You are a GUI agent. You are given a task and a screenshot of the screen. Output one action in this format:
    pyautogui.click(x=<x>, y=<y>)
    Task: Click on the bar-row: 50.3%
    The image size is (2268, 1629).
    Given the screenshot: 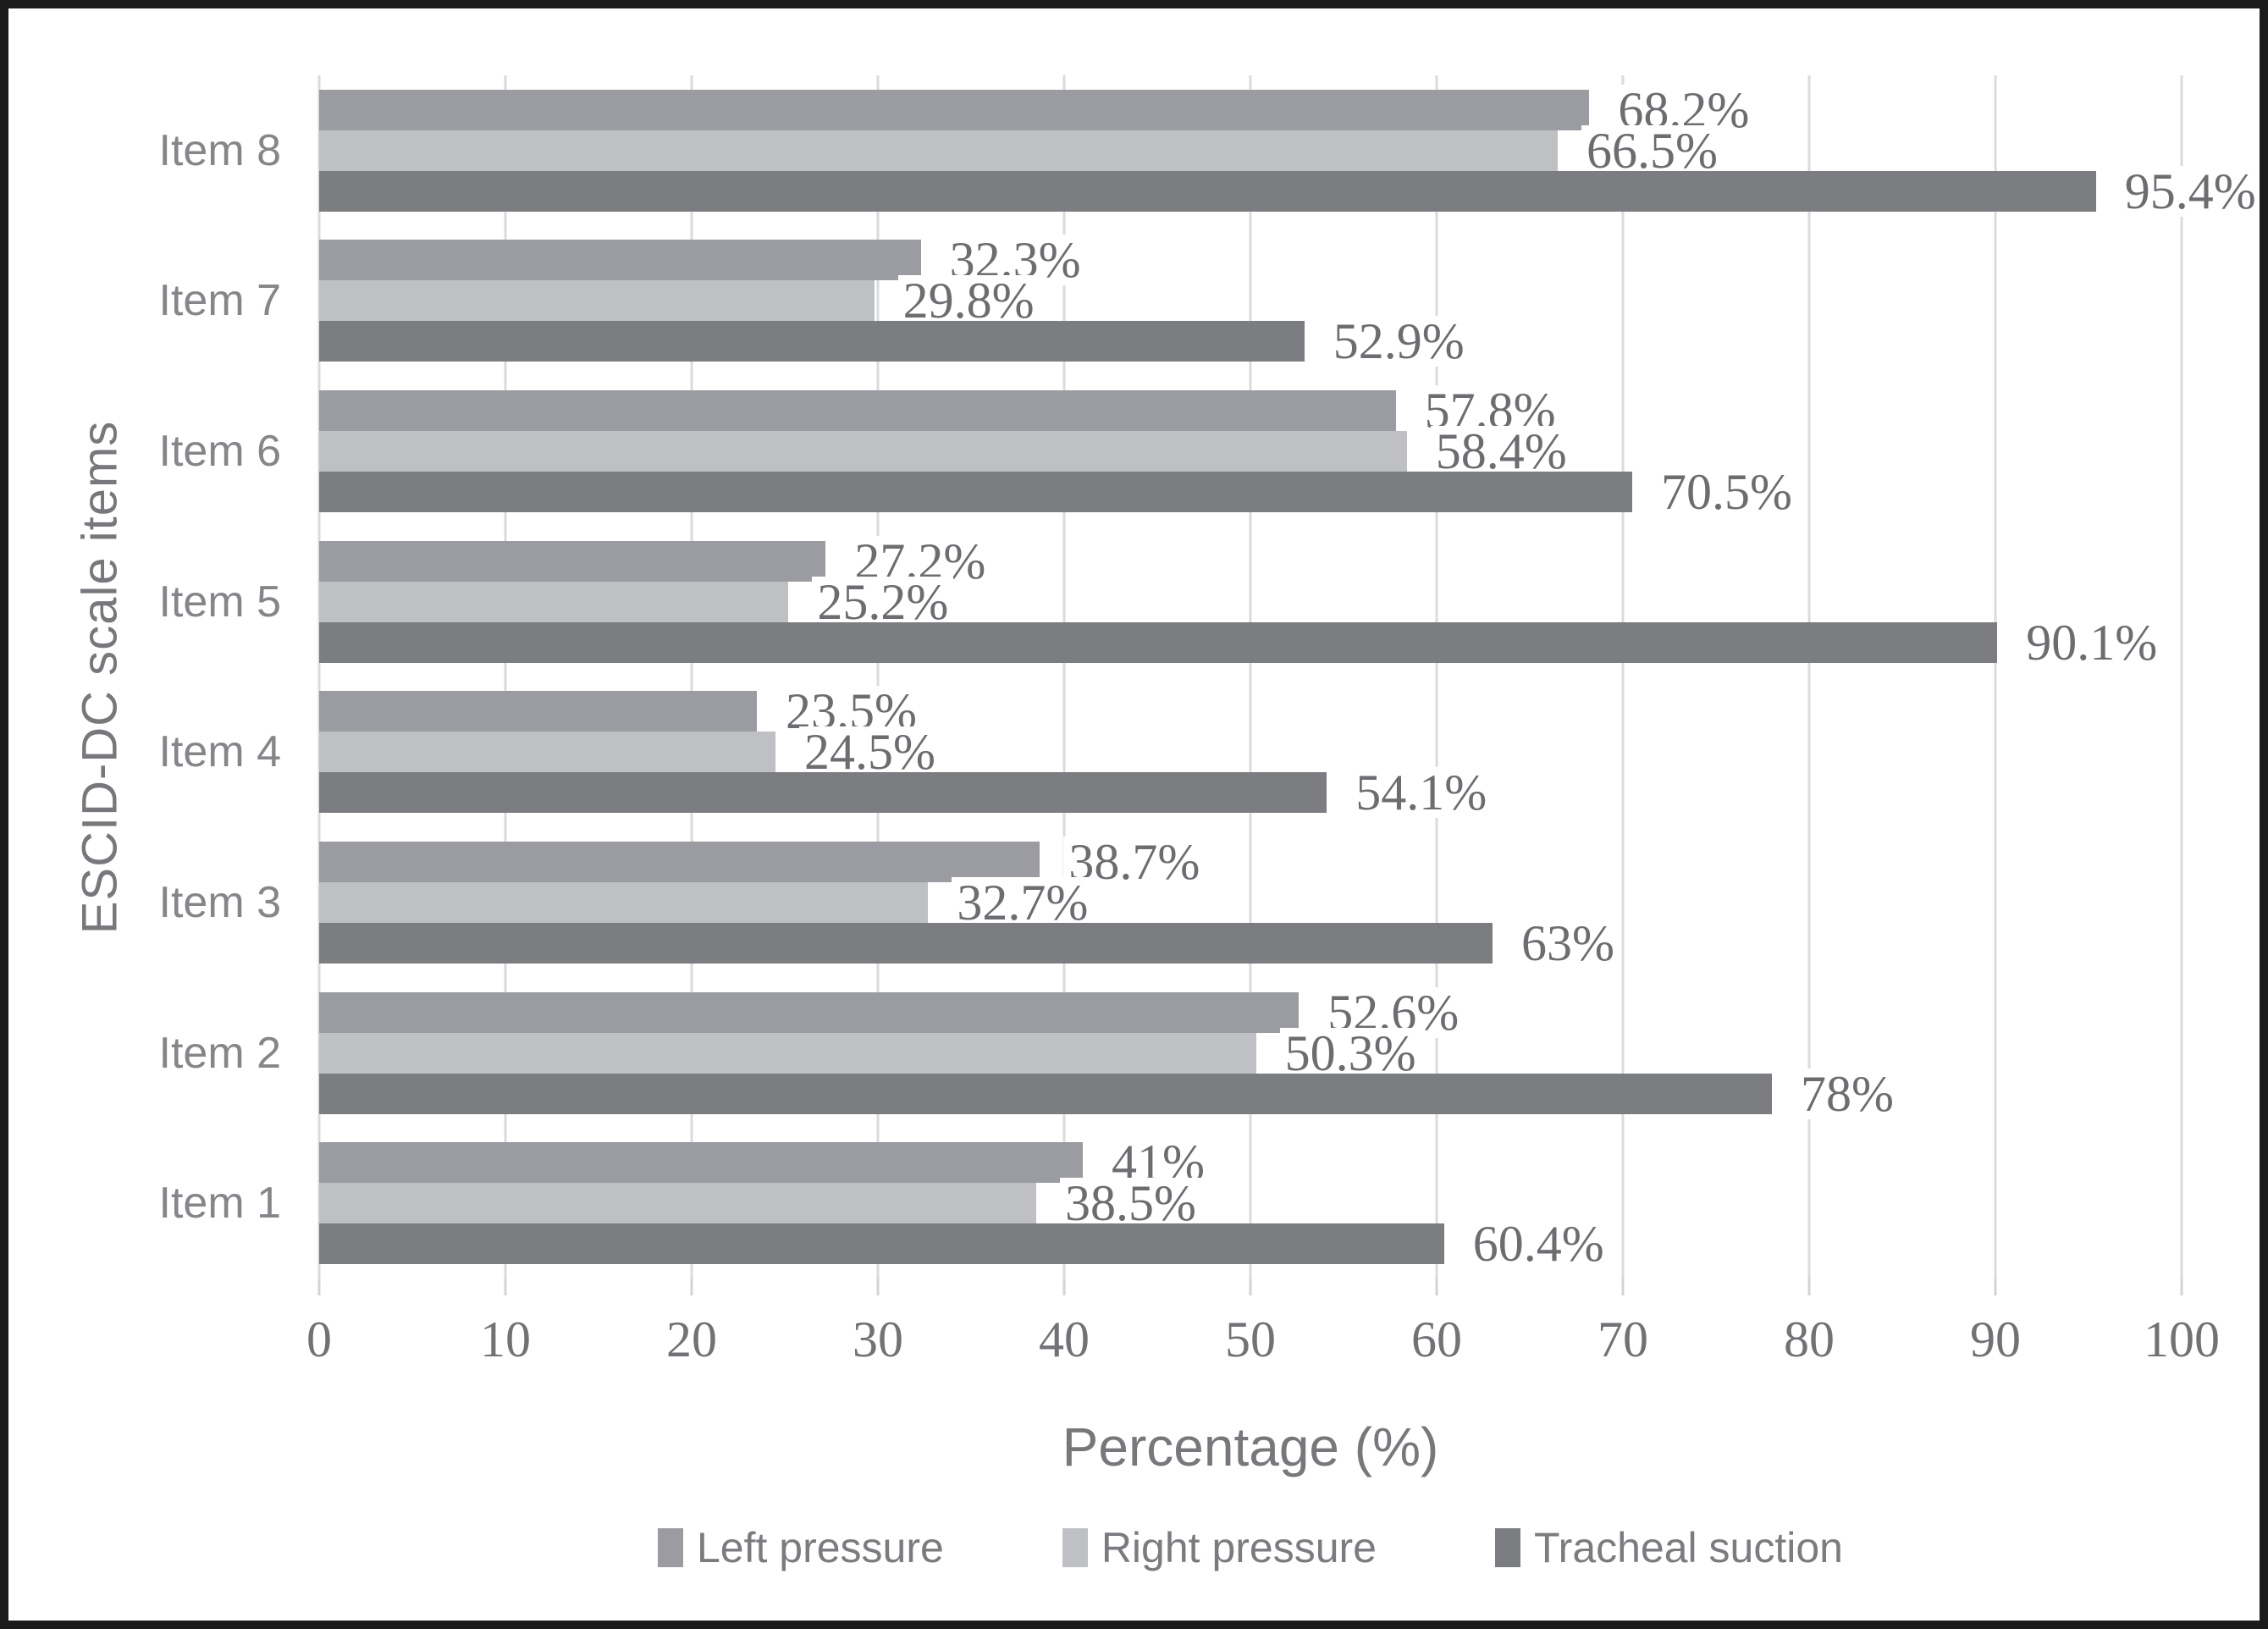 What is the action you would take?
    pyautogui.click(x=1250, y=1053)
    